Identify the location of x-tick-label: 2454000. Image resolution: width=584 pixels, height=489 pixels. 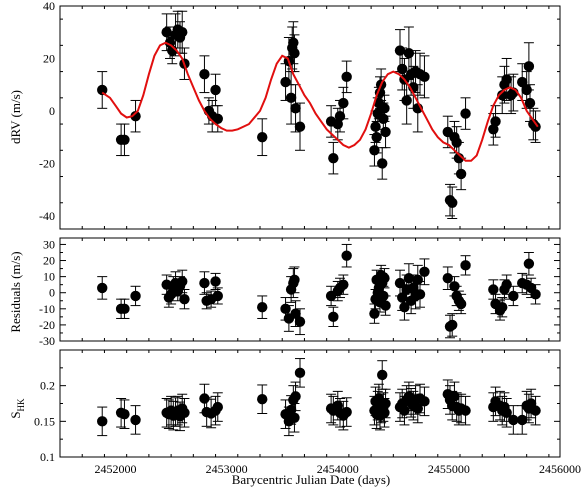
(338, 469).